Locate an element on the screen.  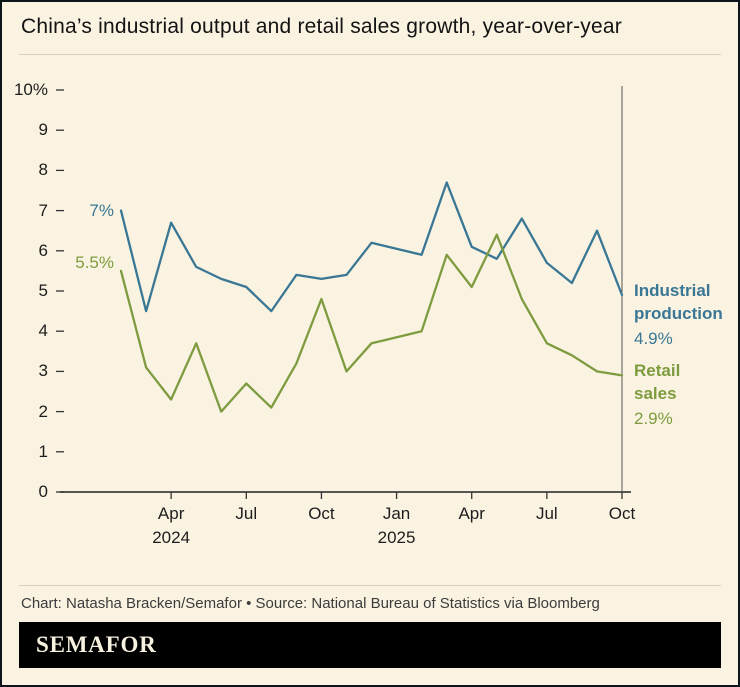
retail-series-name: Retail sales is located at coordinates (657, 382).